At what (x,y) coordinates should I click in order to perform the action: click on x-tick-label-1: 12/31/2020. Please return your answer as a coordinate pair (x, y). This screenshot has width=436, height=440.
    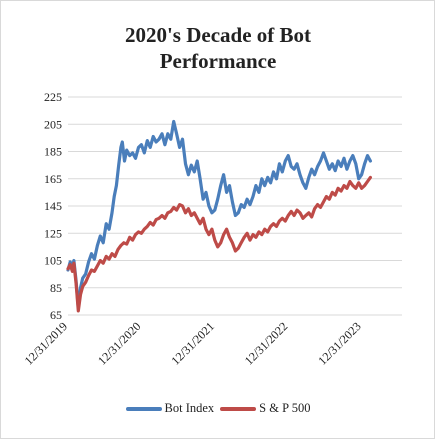
    Looking at the image, I should click on (119, 343).